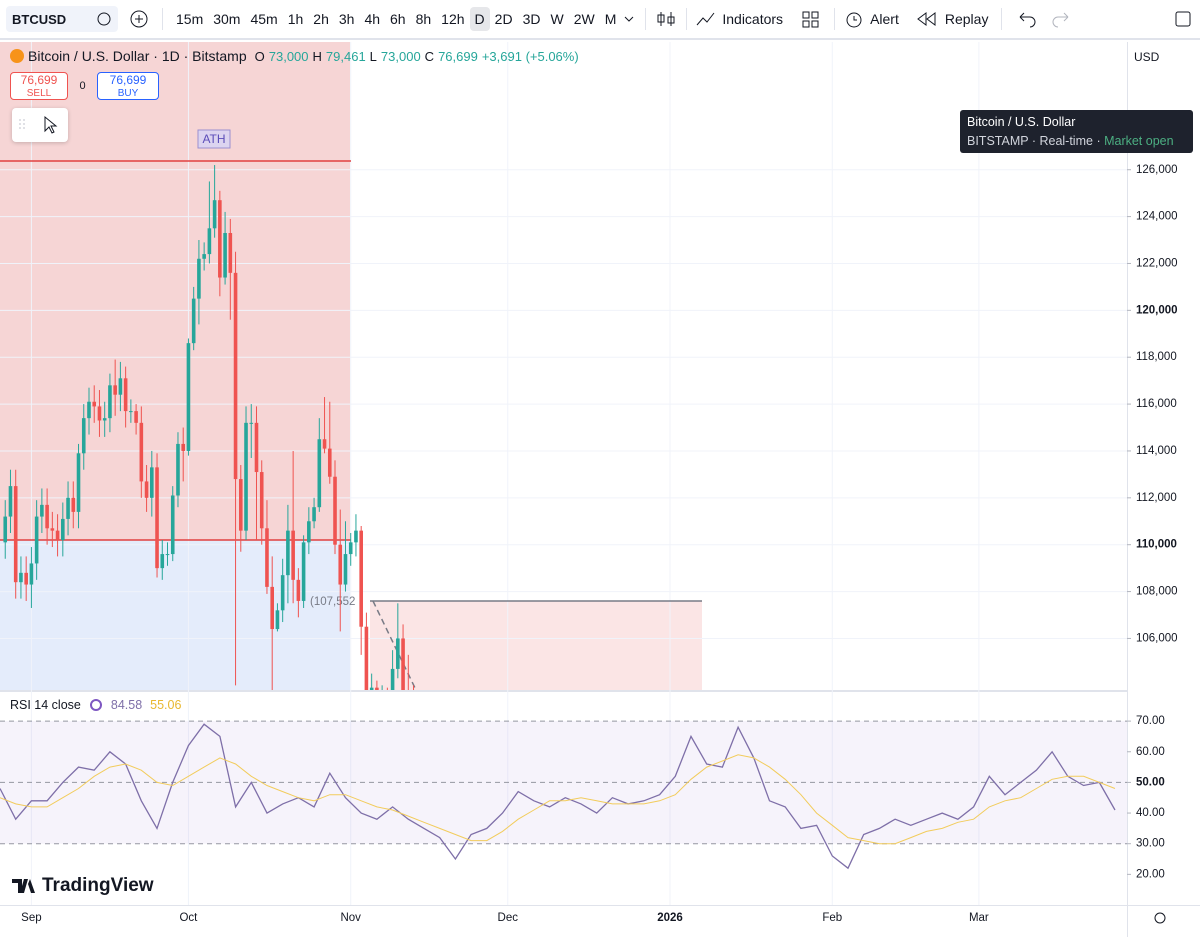 This screenshot has width=1200, height=937. Describe the element at coordinates (531, 19) in the screenshot. I see `interval-button: 3D` at that location.